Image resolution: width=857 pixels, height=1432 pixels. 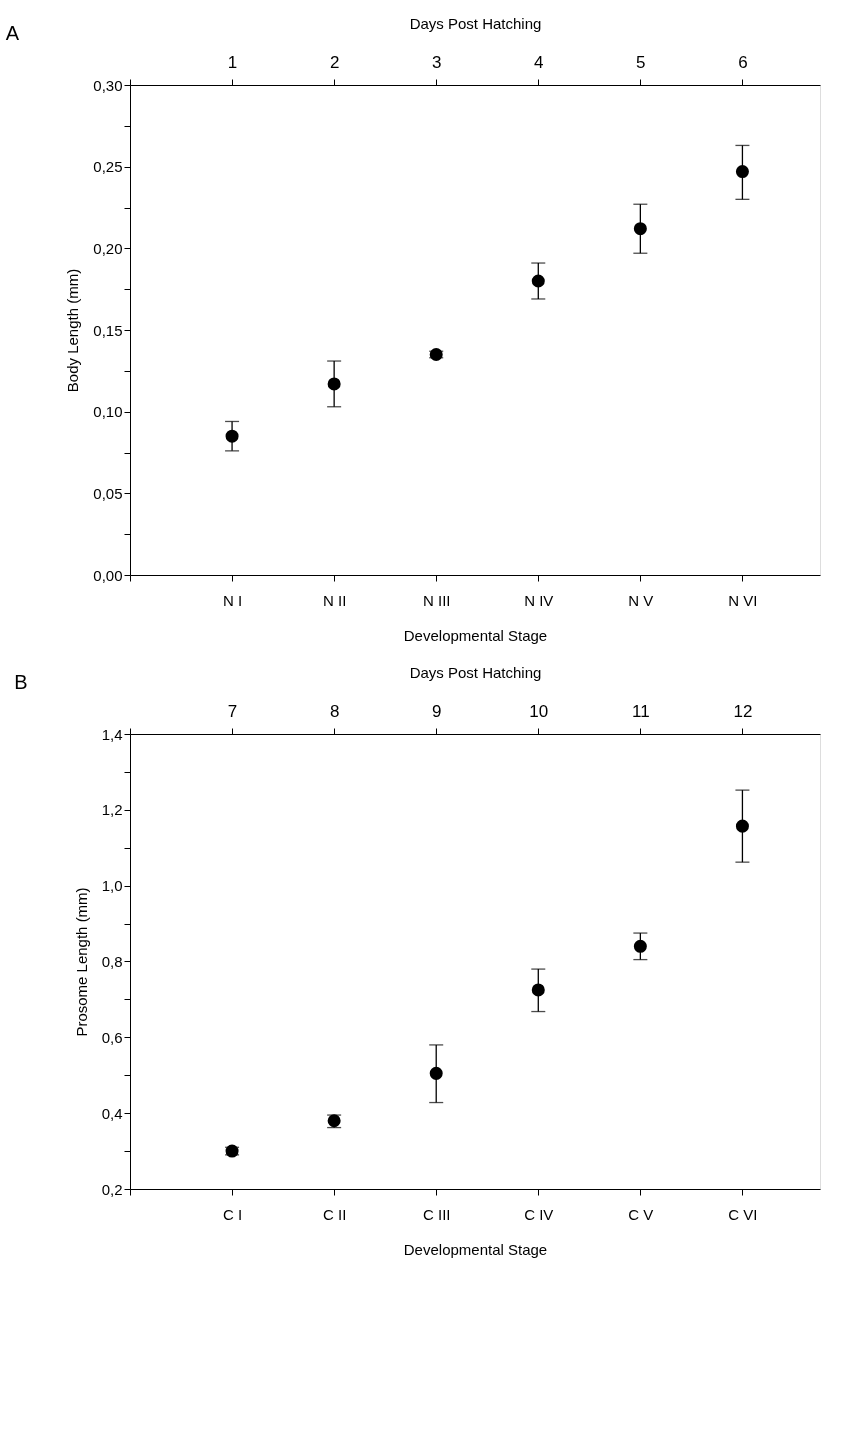 I want to click on x2-tick-label: 5, so click(x=641, y=62).